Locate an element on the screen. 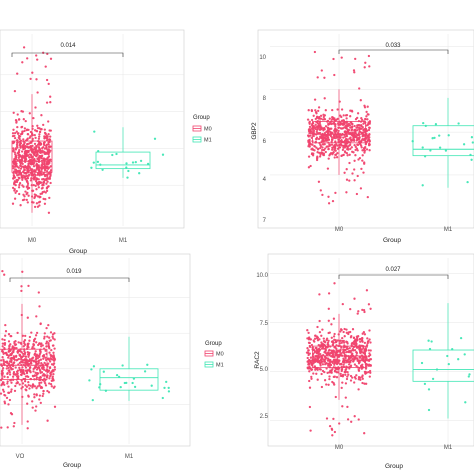 This screenshot has height=474, width=474. legend-label-m0: M0 is located at coordinates (220, 355).